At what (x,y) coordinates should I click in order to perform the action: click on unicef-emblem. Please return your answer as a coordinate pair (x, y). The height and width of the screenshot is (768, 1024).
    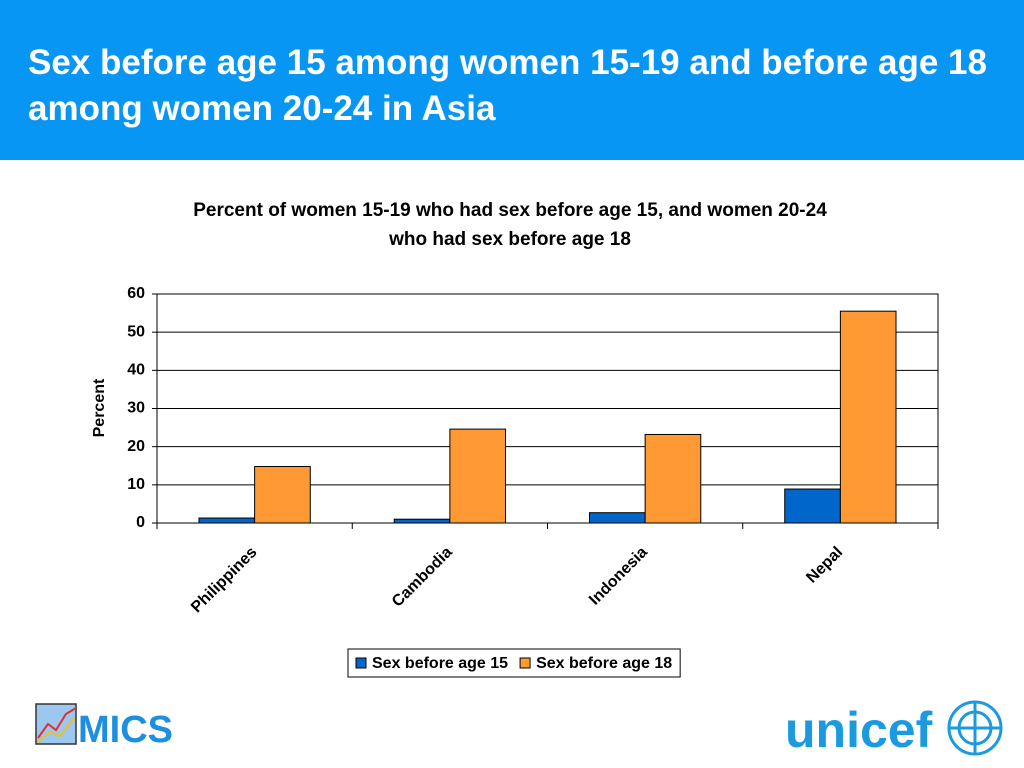
    Looking at the image, I should click on (975, 728).